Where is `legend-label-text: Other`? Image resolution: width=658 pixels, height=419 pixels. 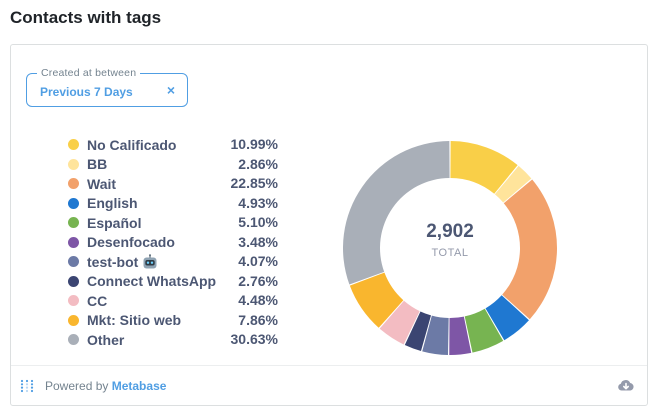
legend-label-text: Other is located at coordinates (106, 339).